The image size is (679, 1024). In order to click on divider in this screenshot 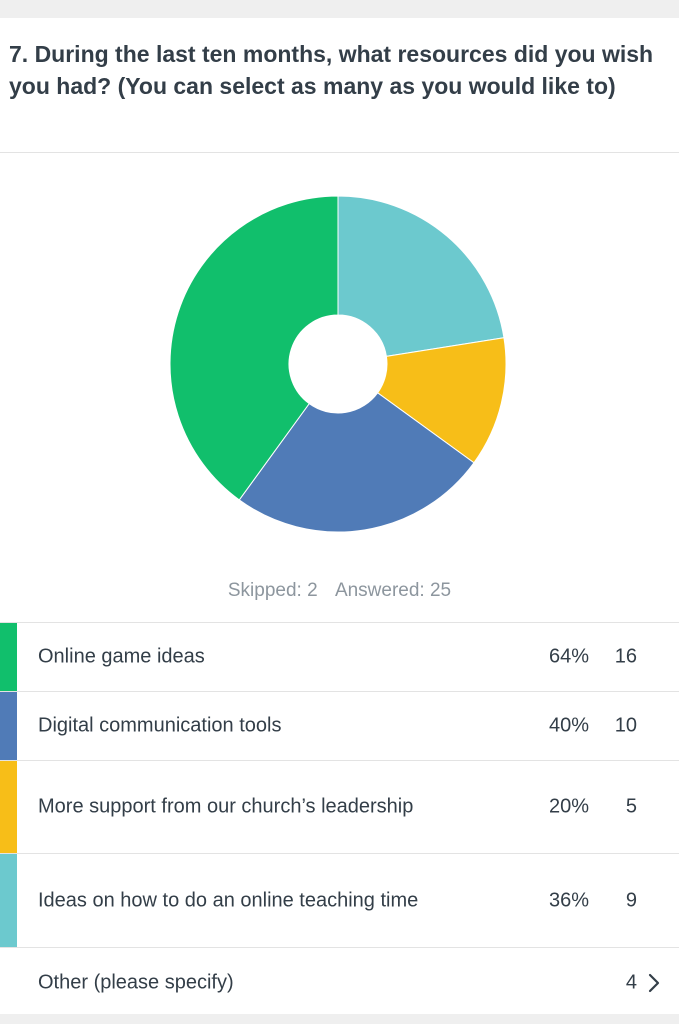, I will do `click(339, 152)`.